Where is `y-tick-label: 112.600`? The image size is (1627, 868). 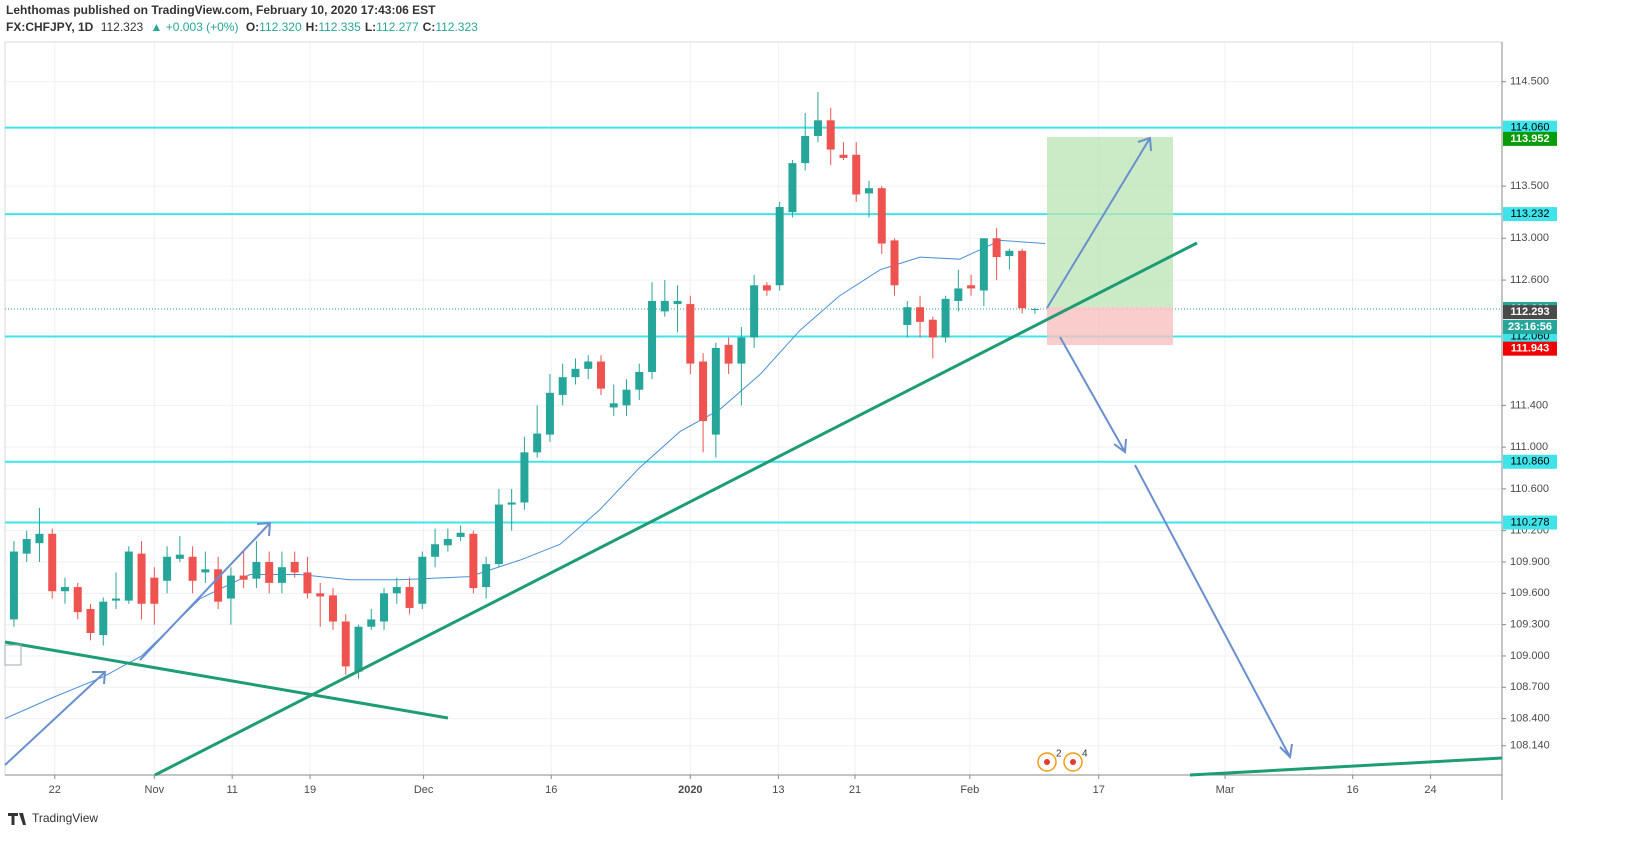 y-tick-label: 112.600 is located at coordinates (1529, 280).